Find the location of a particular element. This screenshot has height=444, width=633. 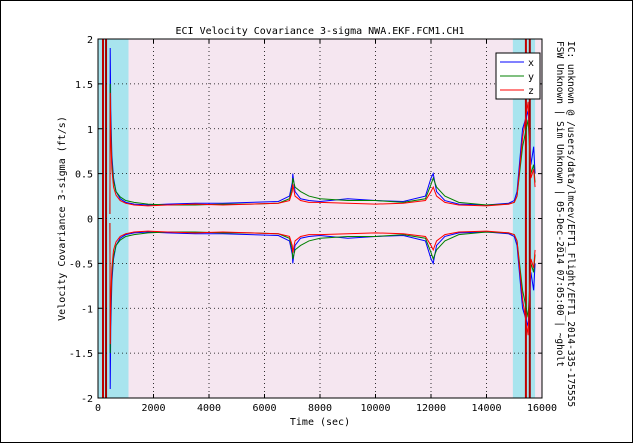

x-tick-label-4: 8000 is located at coordinates (320, 408).